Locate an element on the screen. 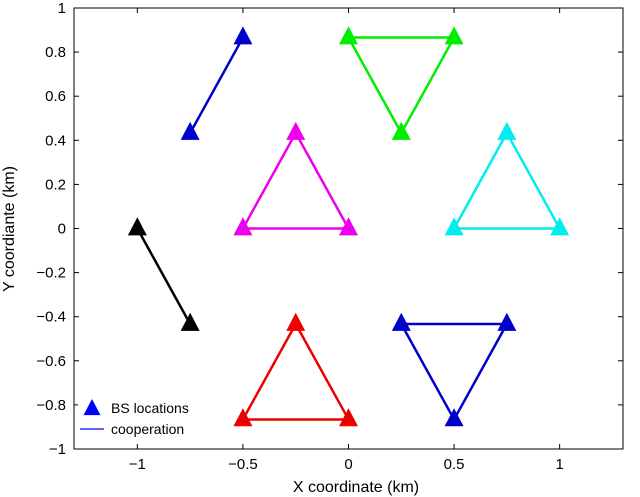  x-tick-label: −0.5 is located at coordinates (243, 464).